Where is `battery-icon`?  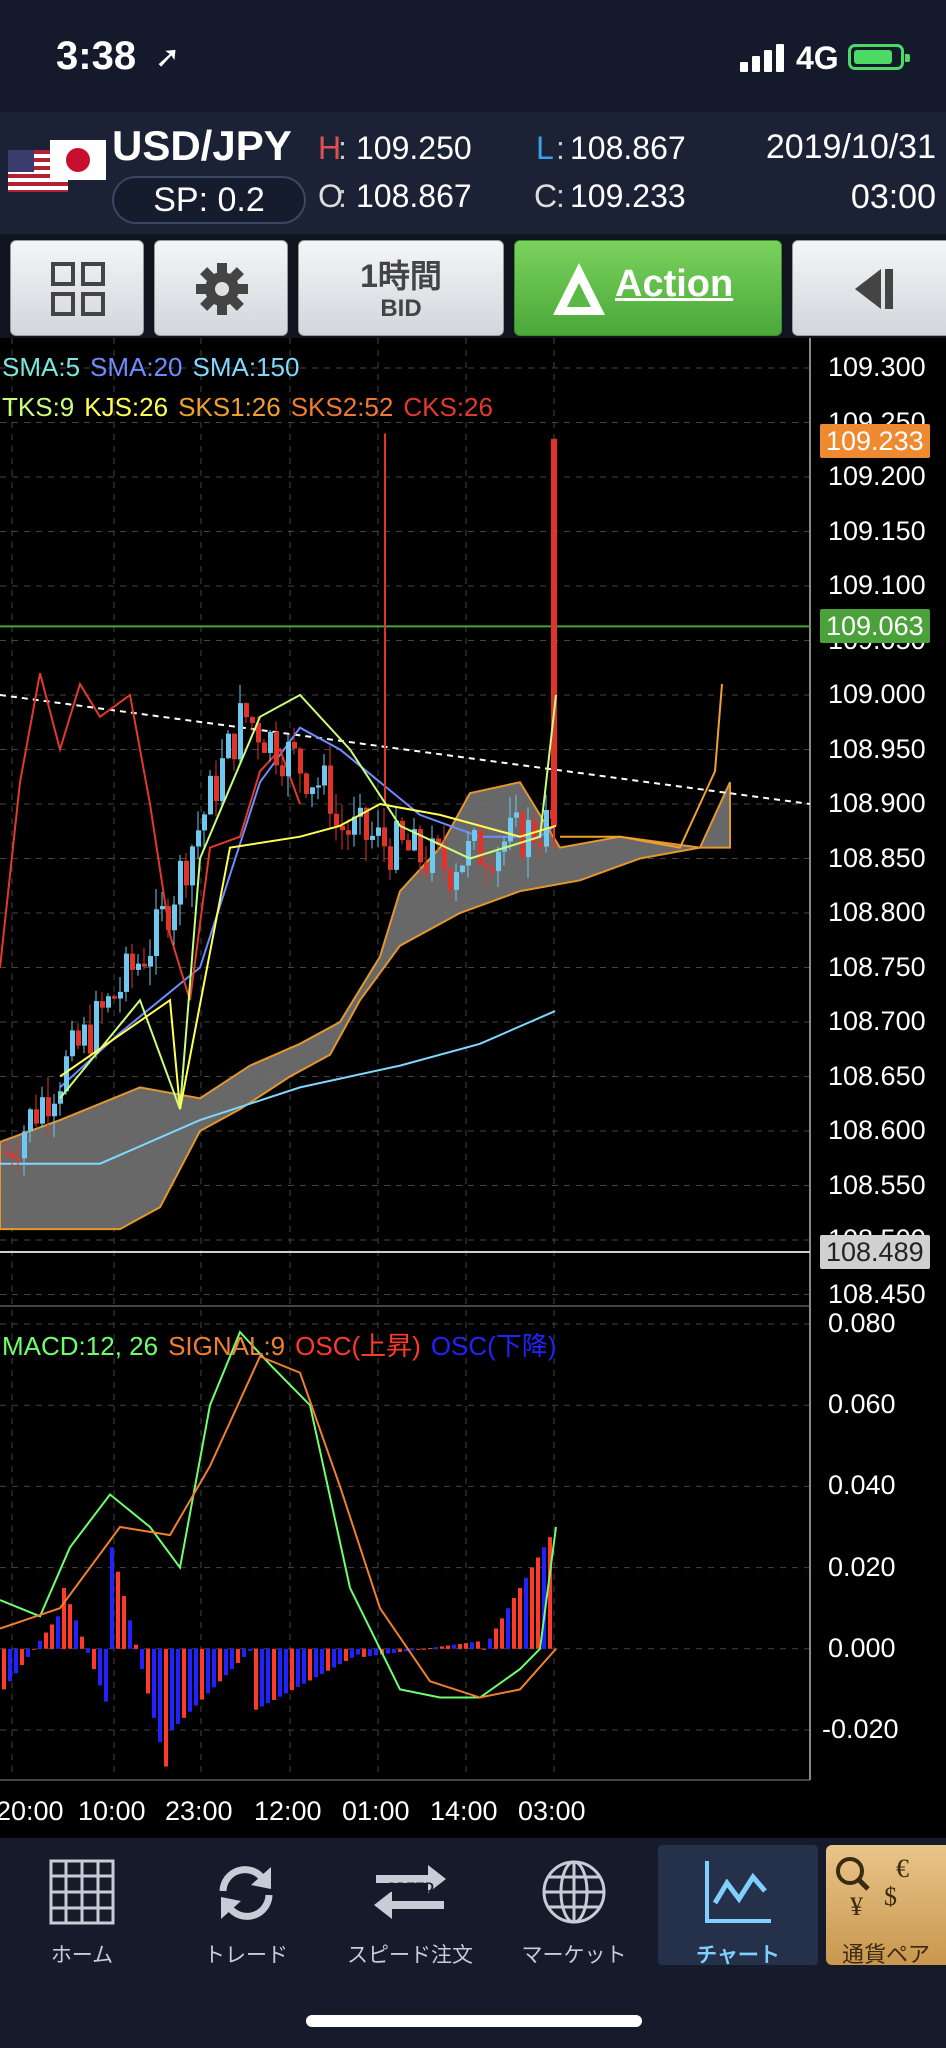
battery-icon is located at coordinates (879, 57).